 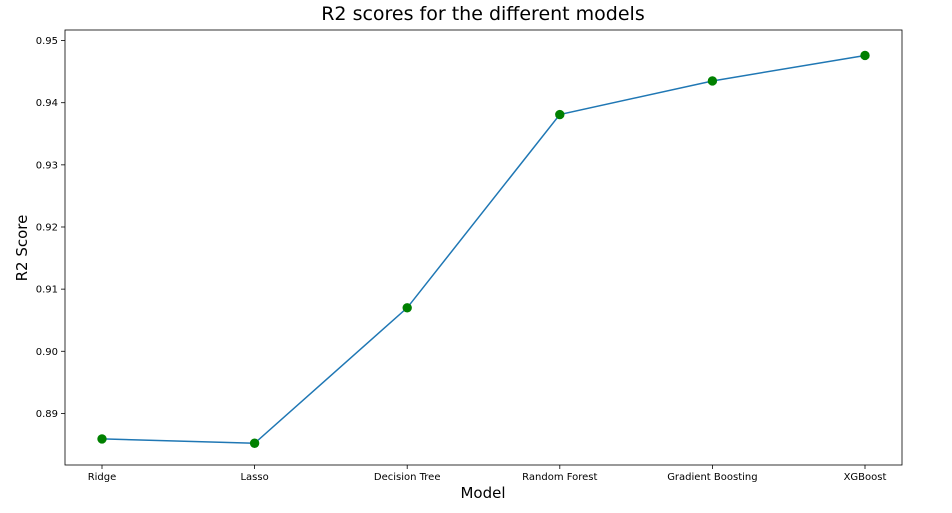 I want to click on y-tick-label: 0.89, so click(x=47, y=414).